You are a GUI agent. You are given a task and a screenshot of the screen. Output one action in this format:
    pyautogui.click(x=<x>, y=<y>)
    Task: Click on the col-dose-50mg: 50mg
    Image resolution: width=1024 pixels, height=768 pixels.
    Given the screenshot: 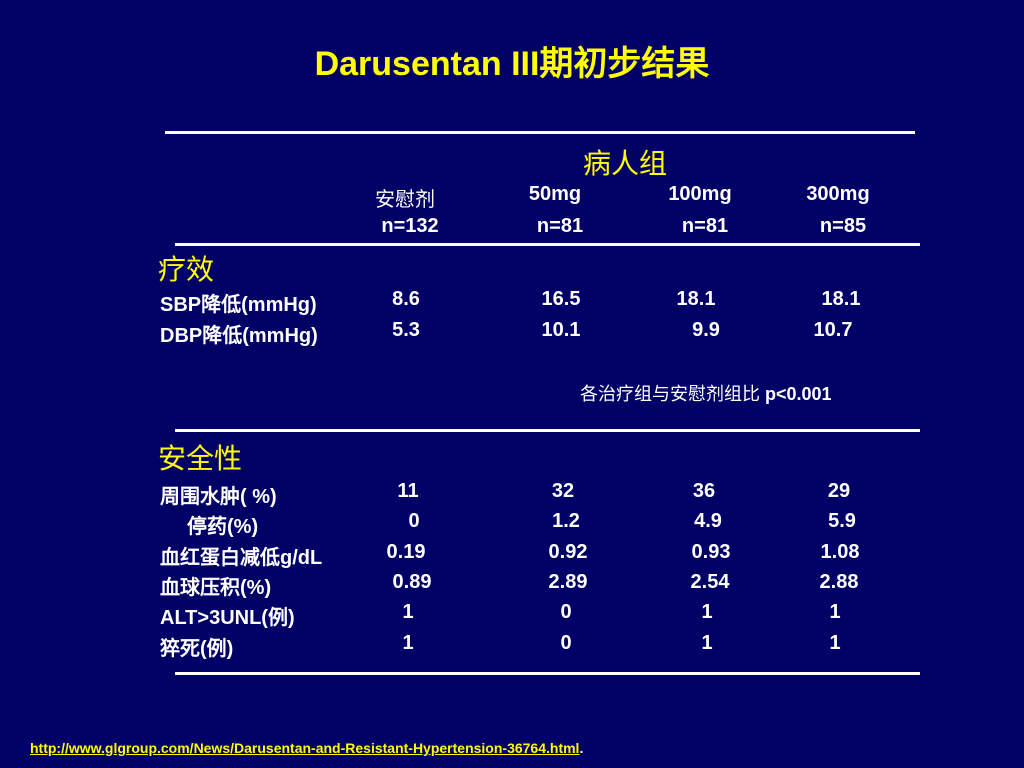 What is the action you would take?
    pyautogui.click(x=555, y=194)
    